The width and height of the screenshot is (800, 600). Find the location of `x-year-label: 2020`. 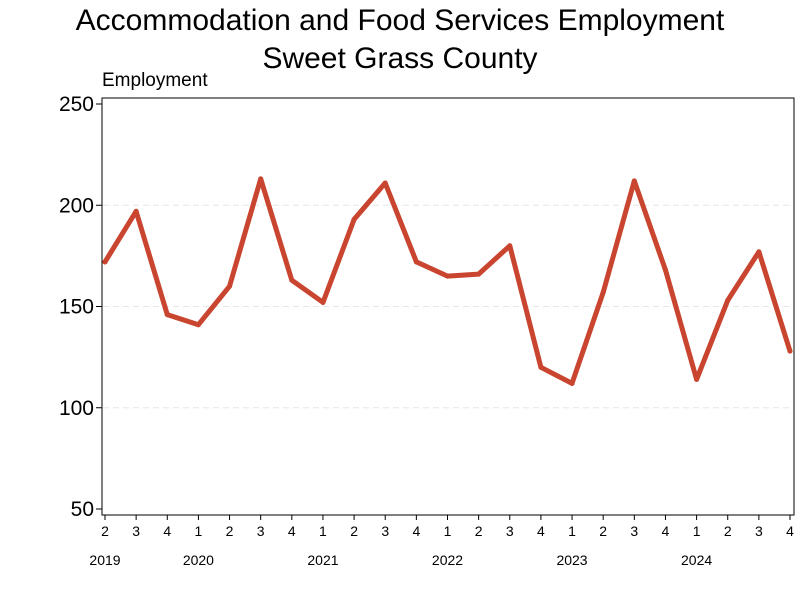

x-year-label: 2020 is located at coordinates (198, 560).